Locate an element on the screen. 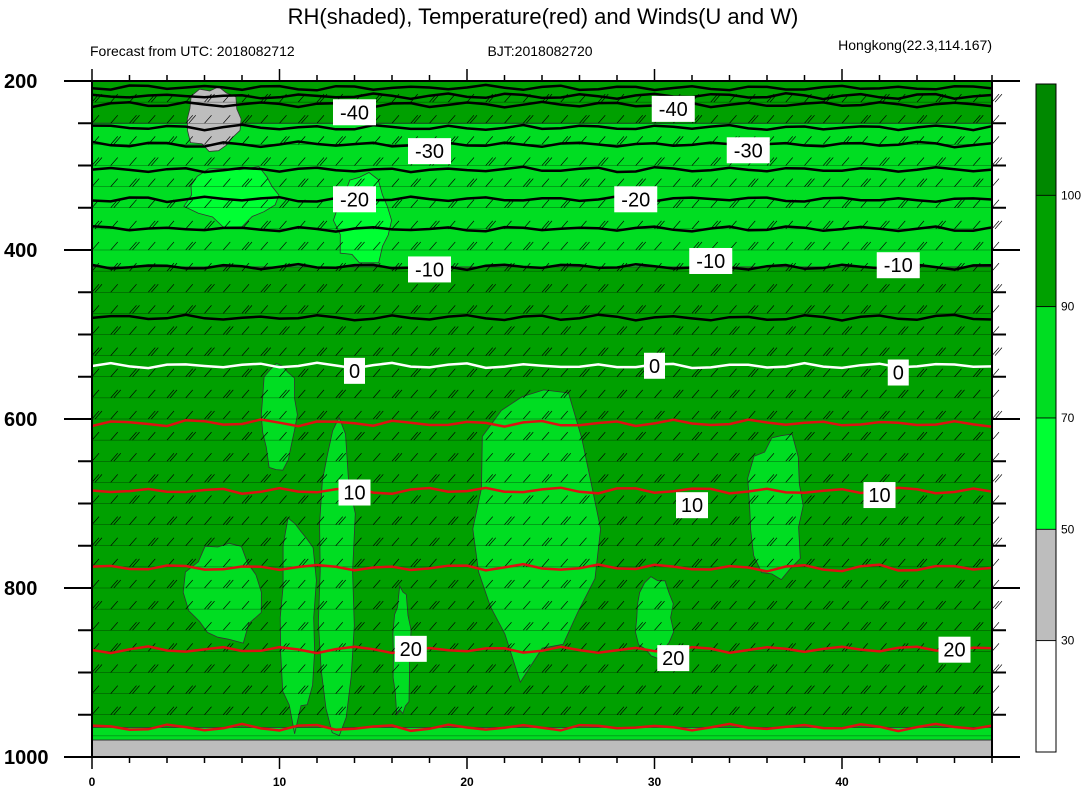  rh-patch is located at coordinates (279, 416).